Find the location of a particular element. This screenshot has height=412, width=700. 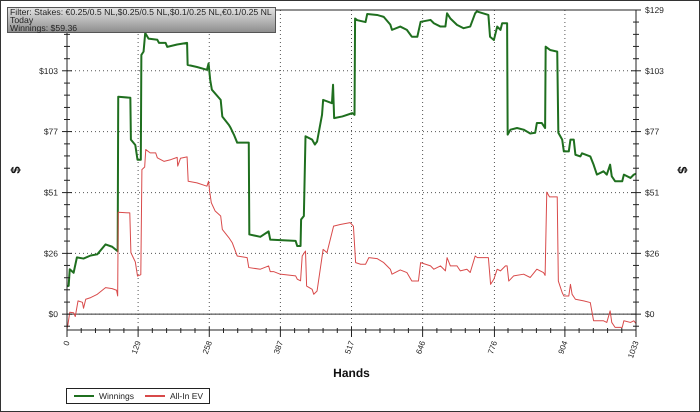

y2-tick-label: $77 is located at coordinates (652, 131).